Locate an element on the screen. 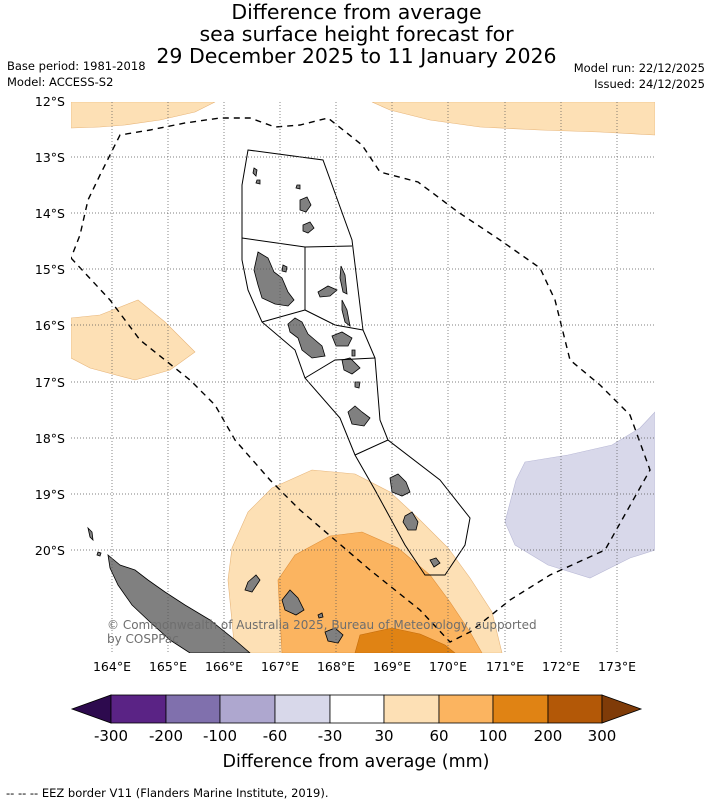 This screenshot has height=804, width=713. copyright-line-2: by COSPPac is located at coordinates (143, 639).